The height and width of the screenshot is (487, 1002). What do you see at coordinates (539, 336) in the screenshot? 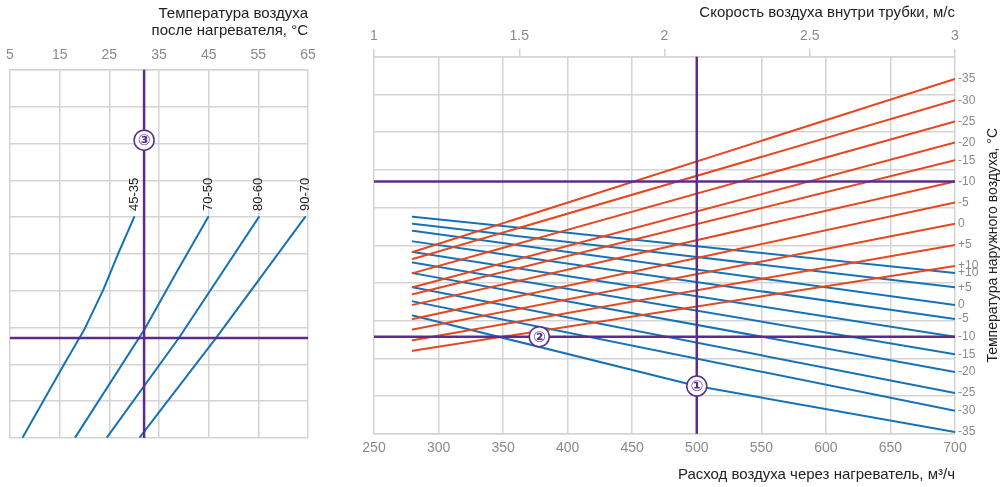
I see `annotation: ②` at bounding box center [539, 336].